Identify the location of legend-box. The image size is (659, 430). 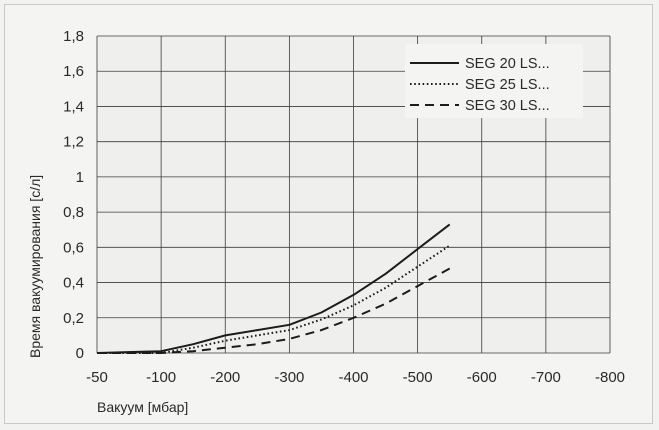
(494, 81).